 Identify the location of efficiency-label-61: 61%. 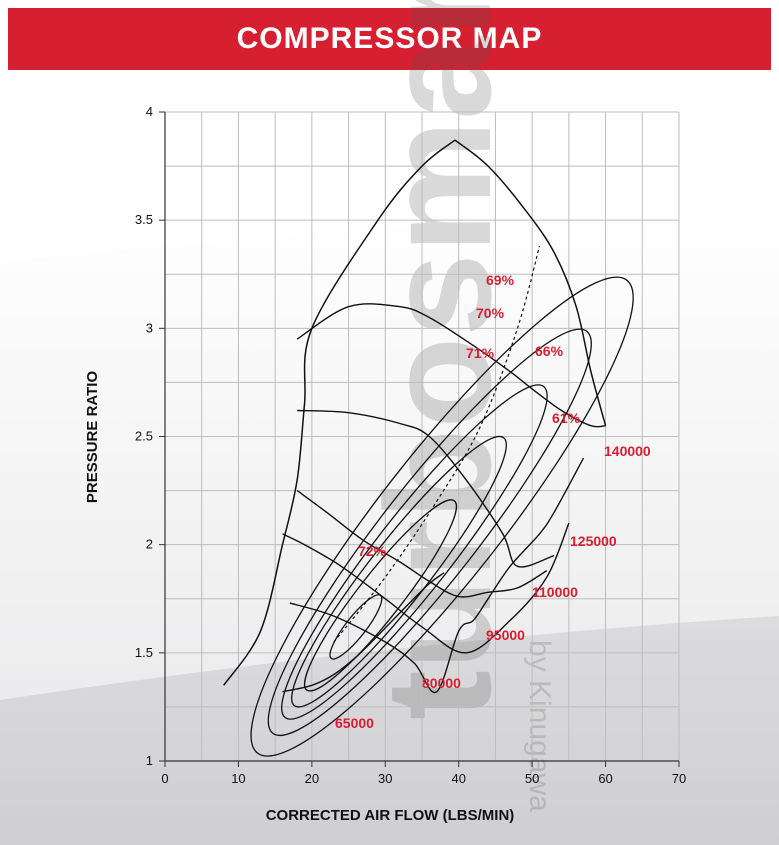
(566, 418).